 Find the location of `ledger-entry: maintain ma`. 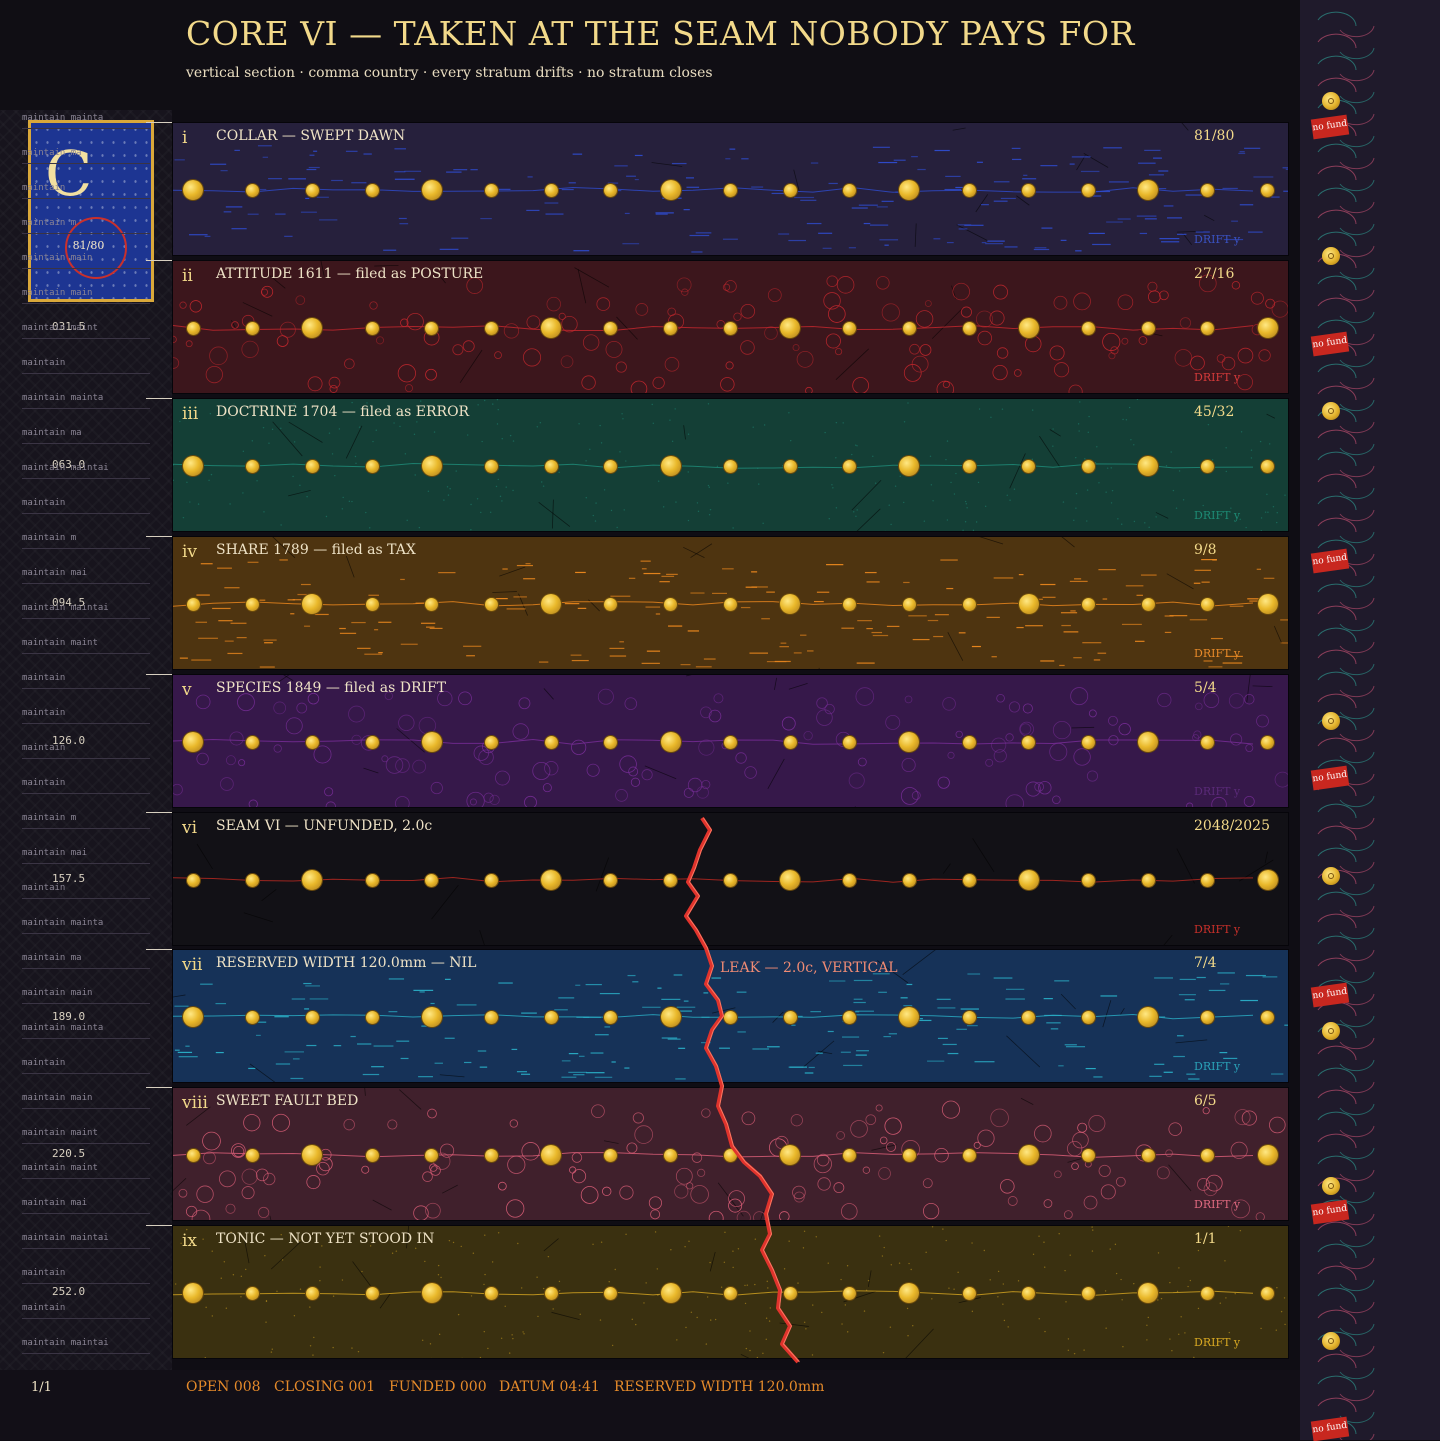

ledger-entry: maintain ma is located at coordinates (52, 958).